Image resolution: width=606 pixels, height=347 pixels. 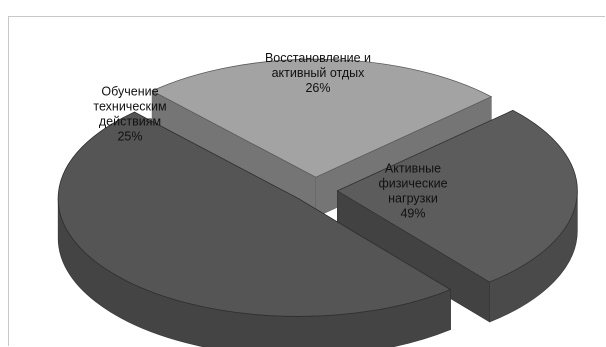 What do you see at coordinates (413, 169) in the screenshot?
I see `slice-label-line: Активные` at bounding box center [413, 169].